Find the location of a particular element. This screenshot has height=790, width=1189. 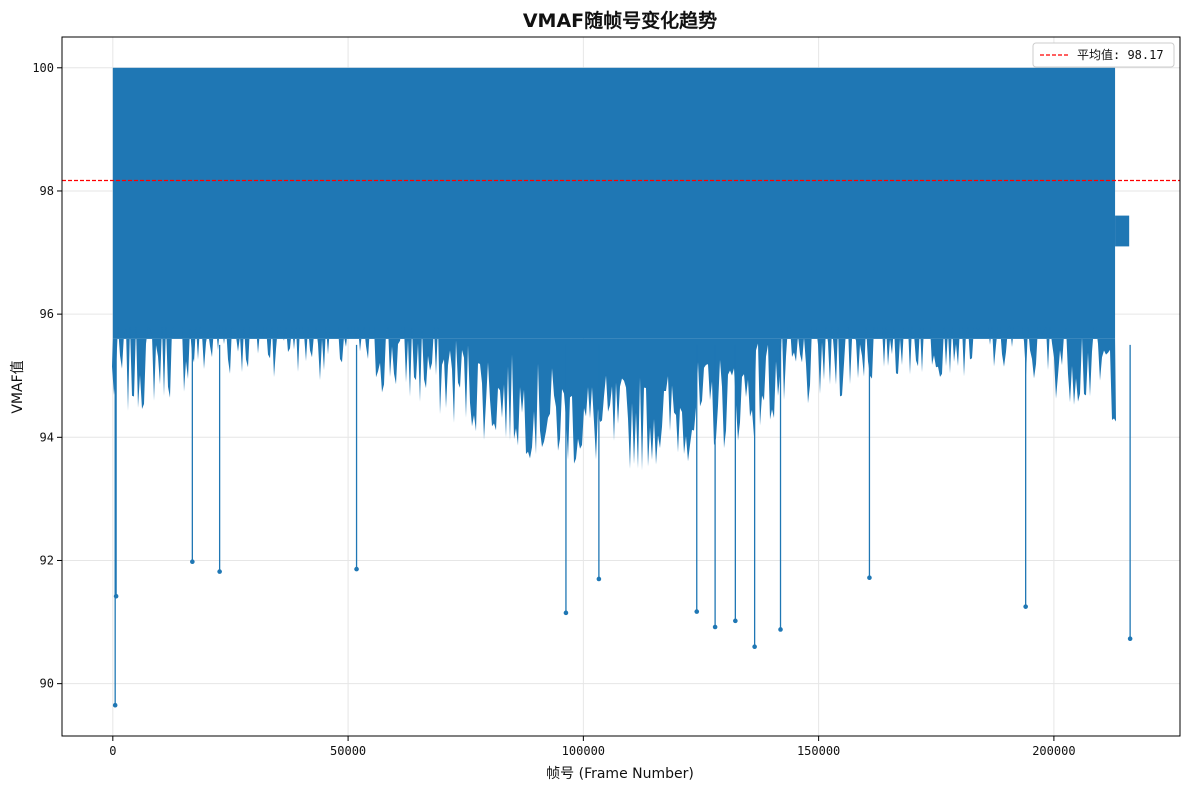

y-tick-label: 98 is located at coordinates (47, 191).